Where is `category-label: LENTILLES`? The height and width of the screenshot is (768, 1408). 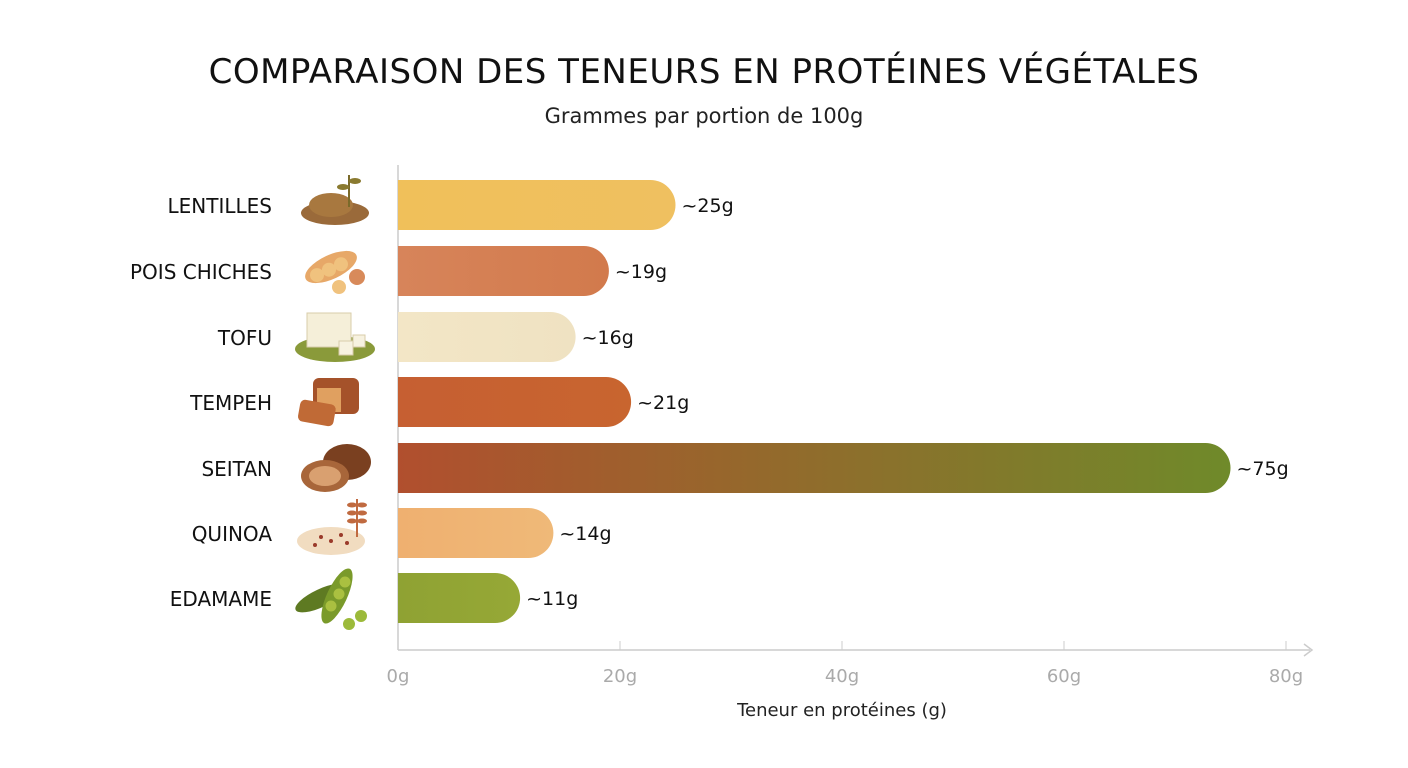 category-label: LENTILLES is located at coordinates (220, 206).